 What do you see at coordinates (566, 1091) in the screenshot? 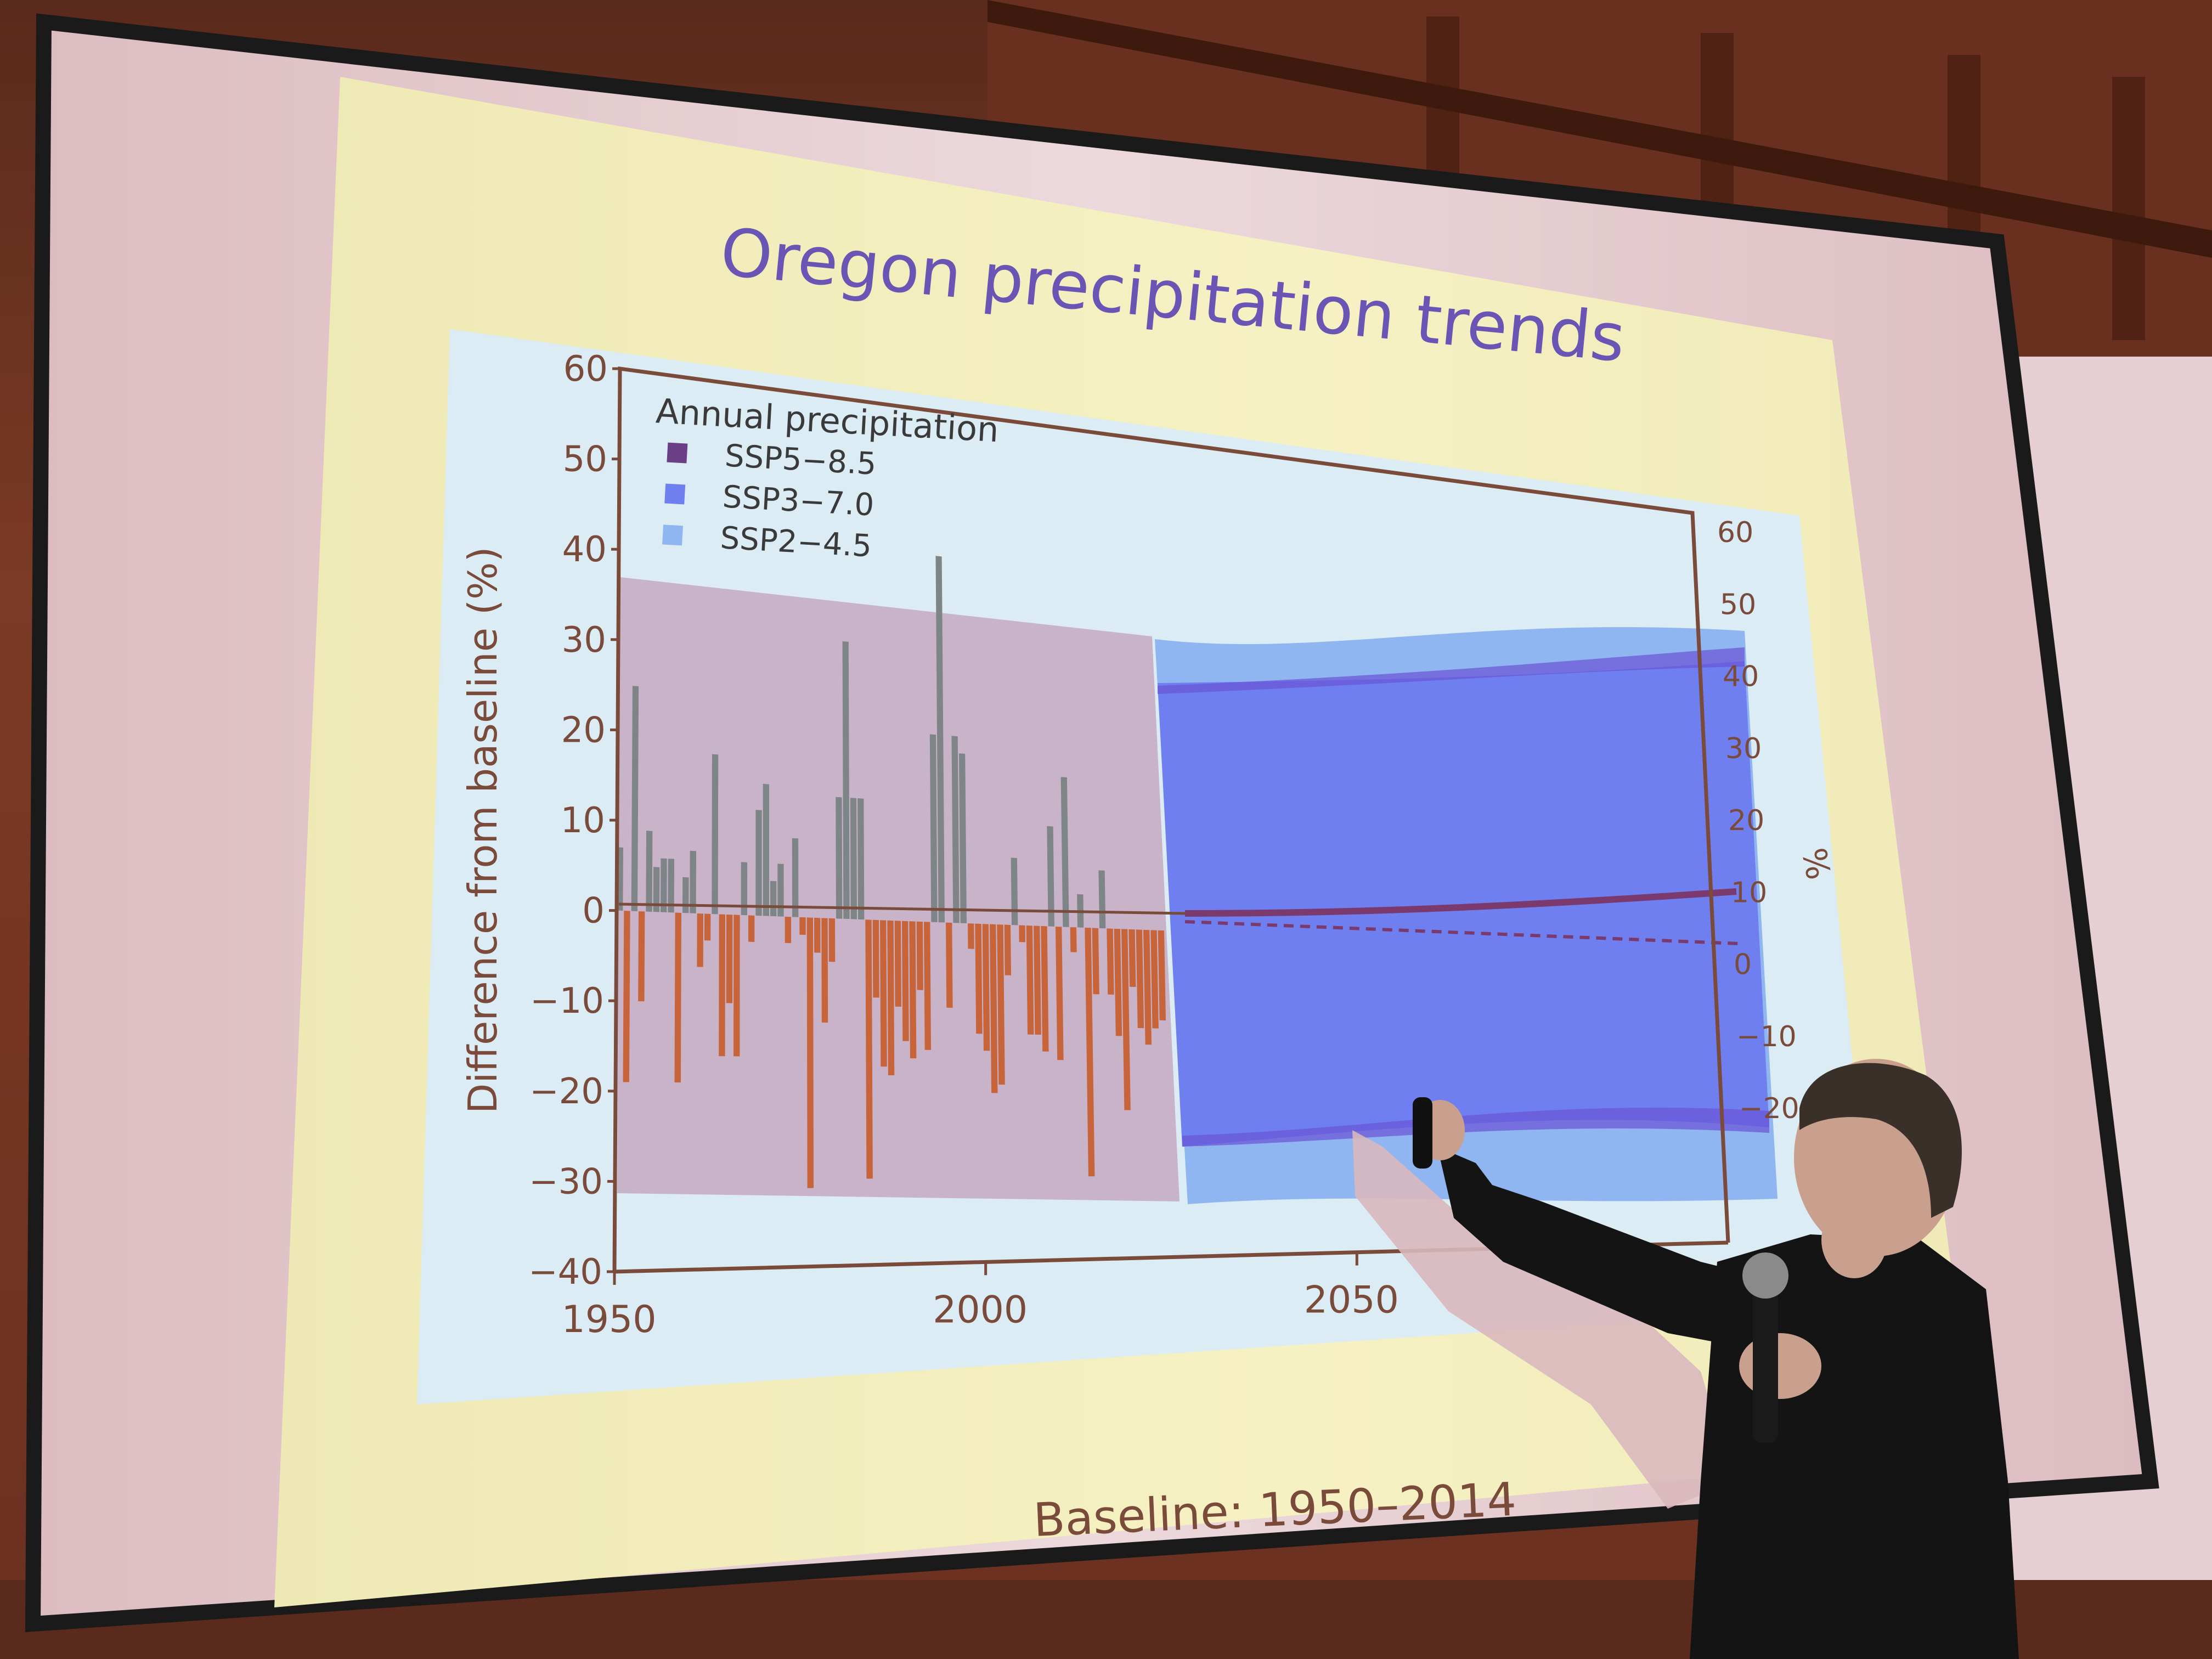
I see `y-tick-label: −20` at bounding box center [566, 1091].